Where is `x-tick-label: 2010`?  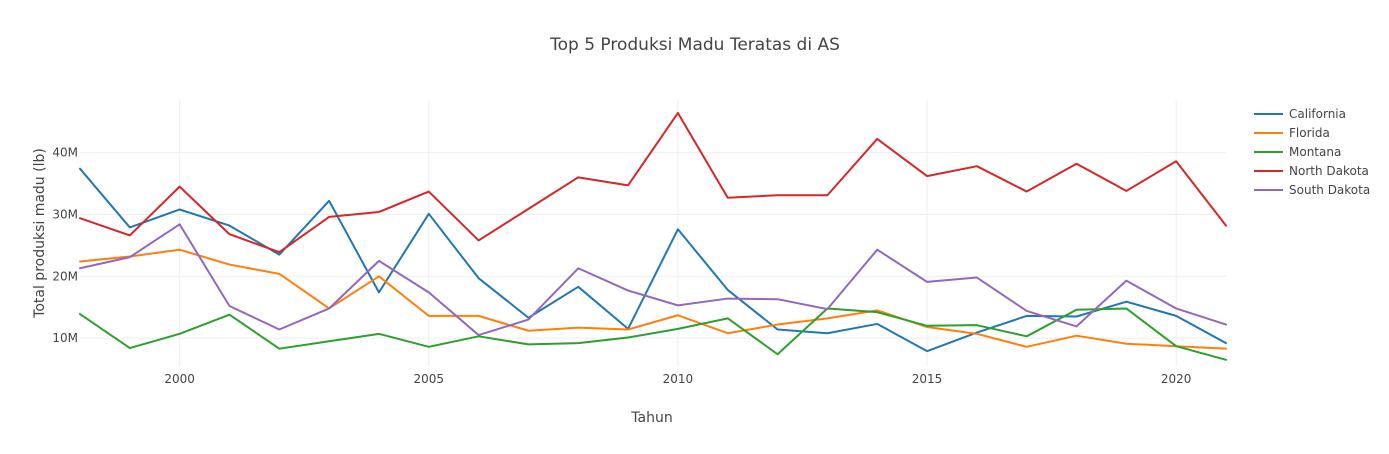 x-tick-label: 2010 is located at coordinates (678, 379).